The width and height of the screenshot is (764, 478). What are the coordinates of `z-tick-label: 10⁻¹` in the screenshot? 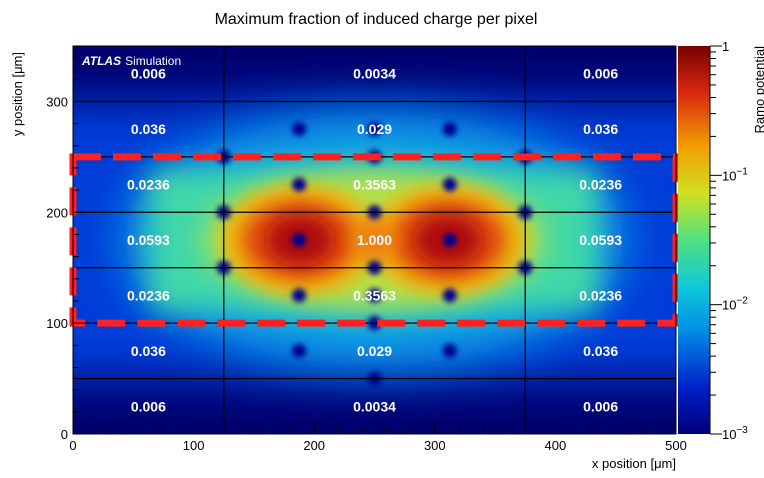 It's located at (735, 174).